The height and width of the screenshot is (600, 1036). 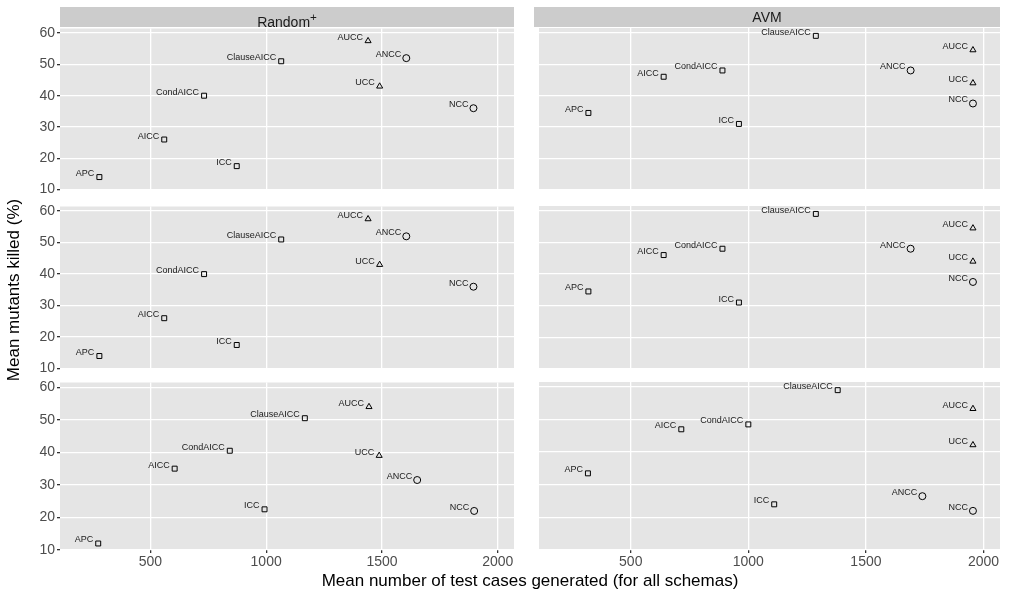 I want to click on x-axis-title: Mean number of test cases generated (for all schemas), so click(x=530, y=581).